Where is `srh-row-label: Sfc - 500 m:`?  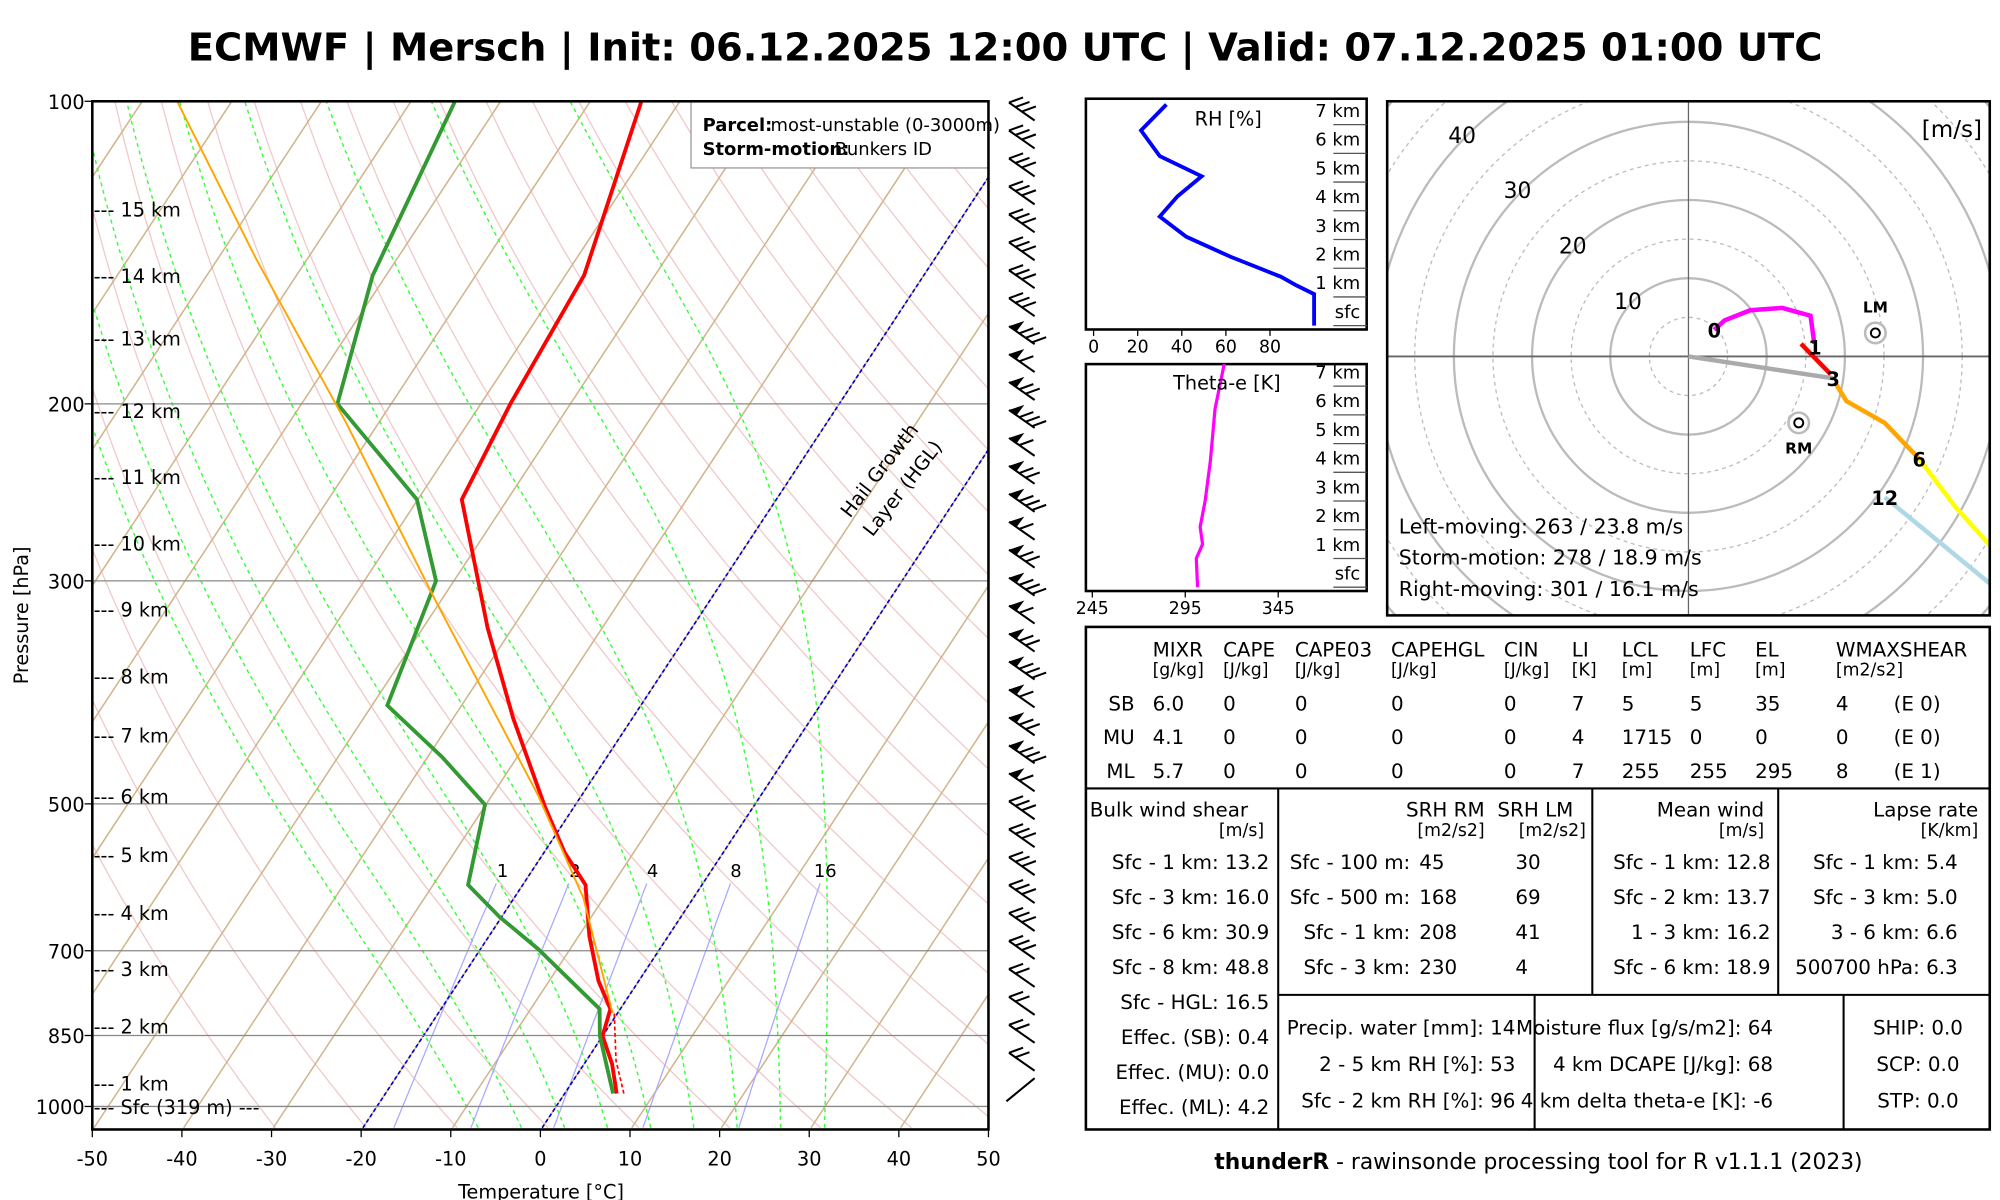
srh-row-label: Sfc - 500 m: is located at coordinates (1350, 897).